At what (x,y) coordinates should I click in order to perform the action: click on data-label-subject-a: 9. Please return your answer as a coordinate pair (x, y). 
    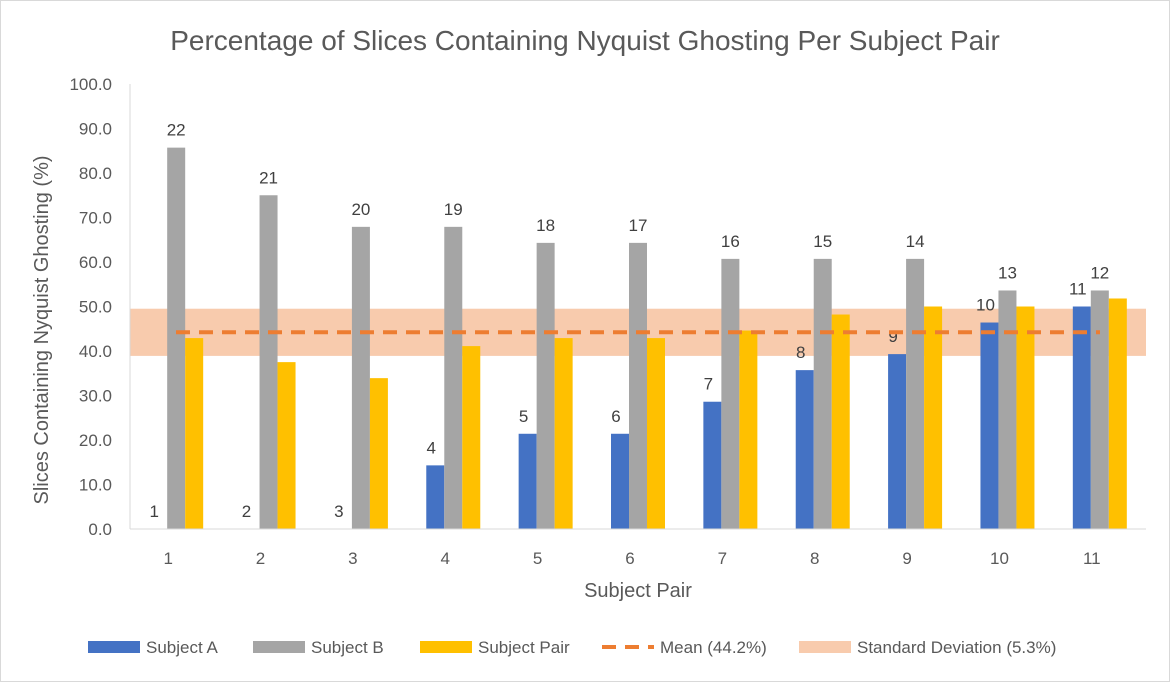
    Looking at the image, I should click on (892, 336).